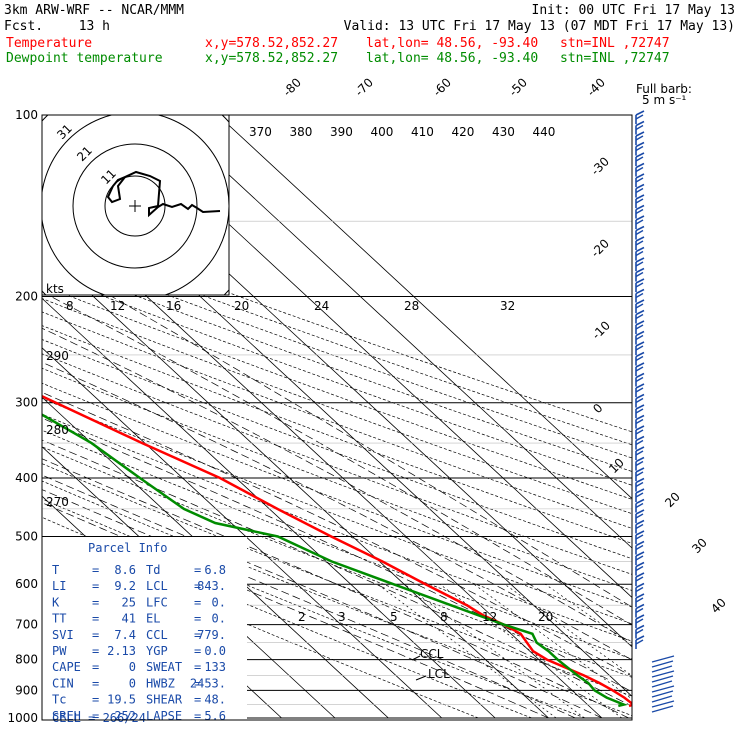 The image size is (740, 740). I want to click on parcel-key: T, so click(55, 570).